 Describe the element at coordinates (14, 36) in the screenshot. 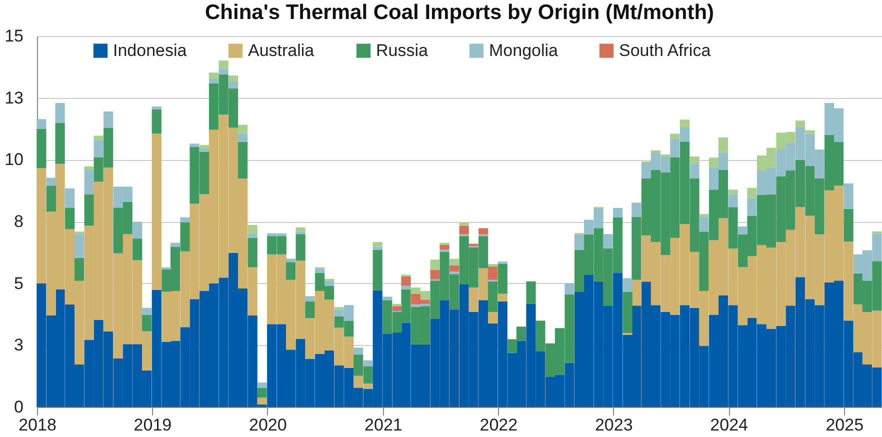

I see `y-tick-label: 15` at that location.